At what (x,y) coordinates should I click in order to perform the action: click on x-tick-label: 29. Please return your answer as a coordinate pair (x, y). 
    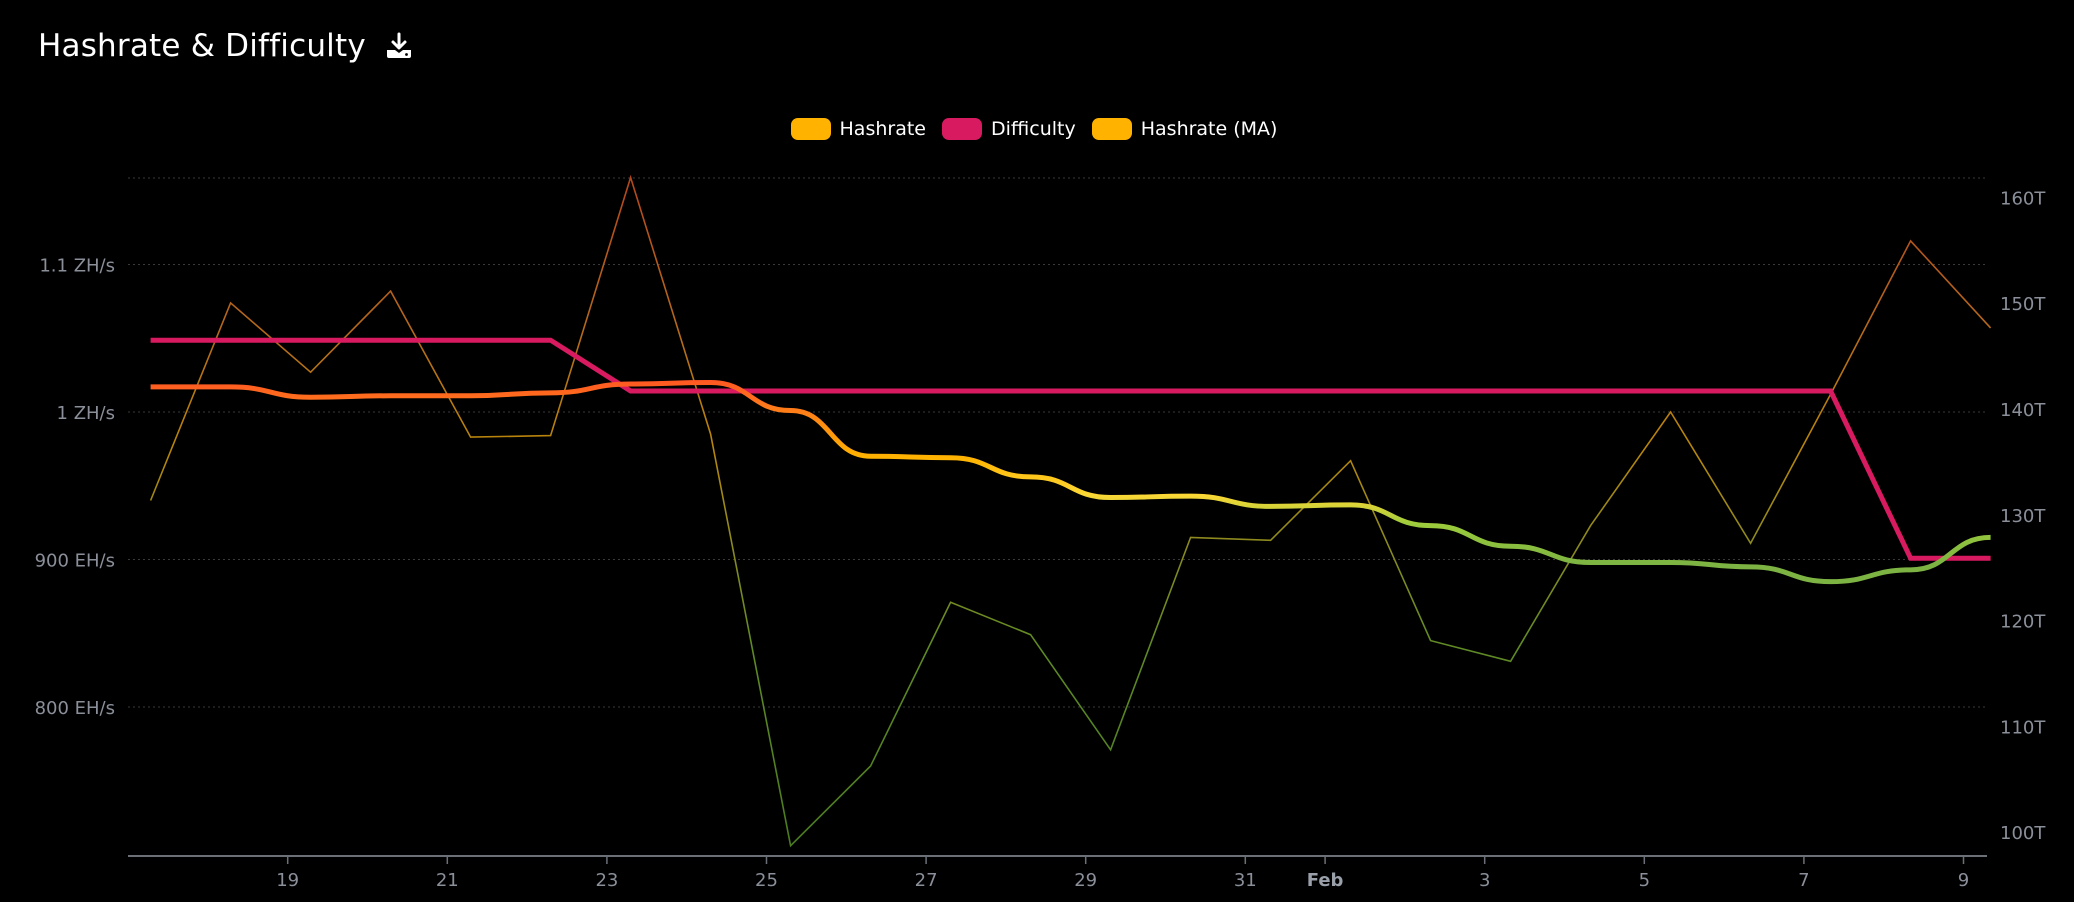
    Looking at the image, I should click on (1085, 880).